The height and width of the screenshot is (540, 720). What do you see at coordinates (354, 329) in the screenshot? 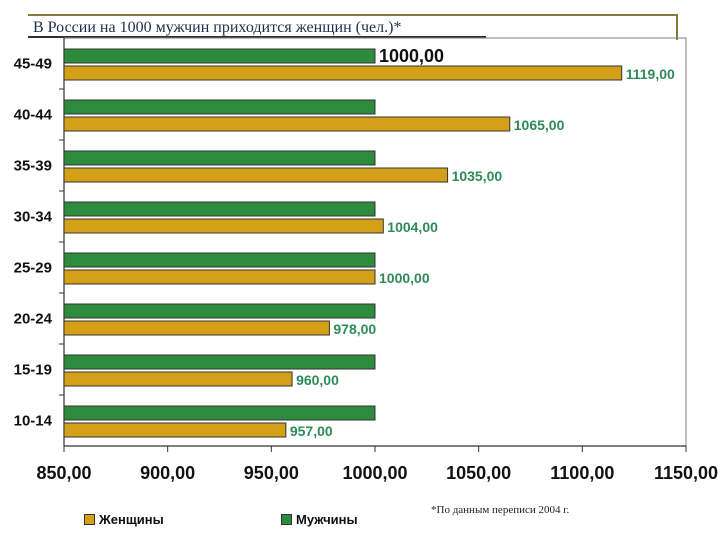
I see `data-label-women: 978,00` at bounding box center [354, 329].